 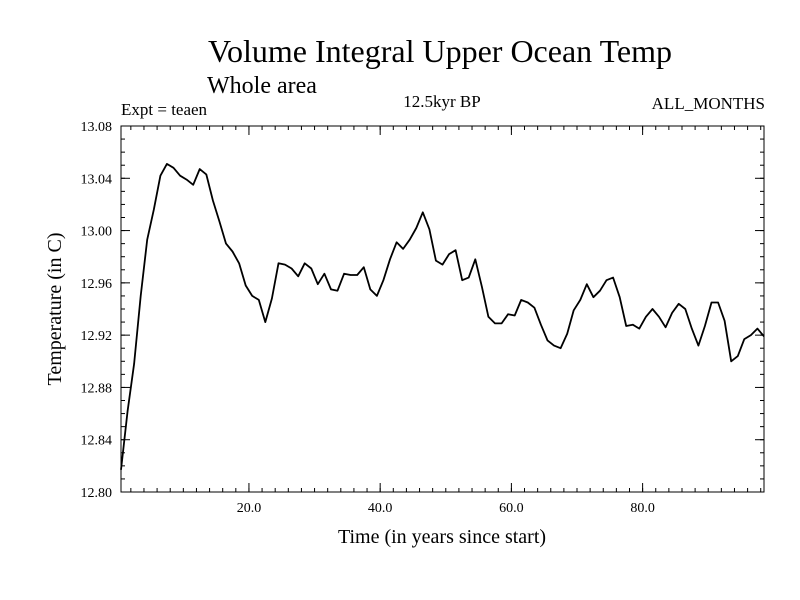 I want to click on period-label: 12.5kyr BP, so click(x=442, y=101).